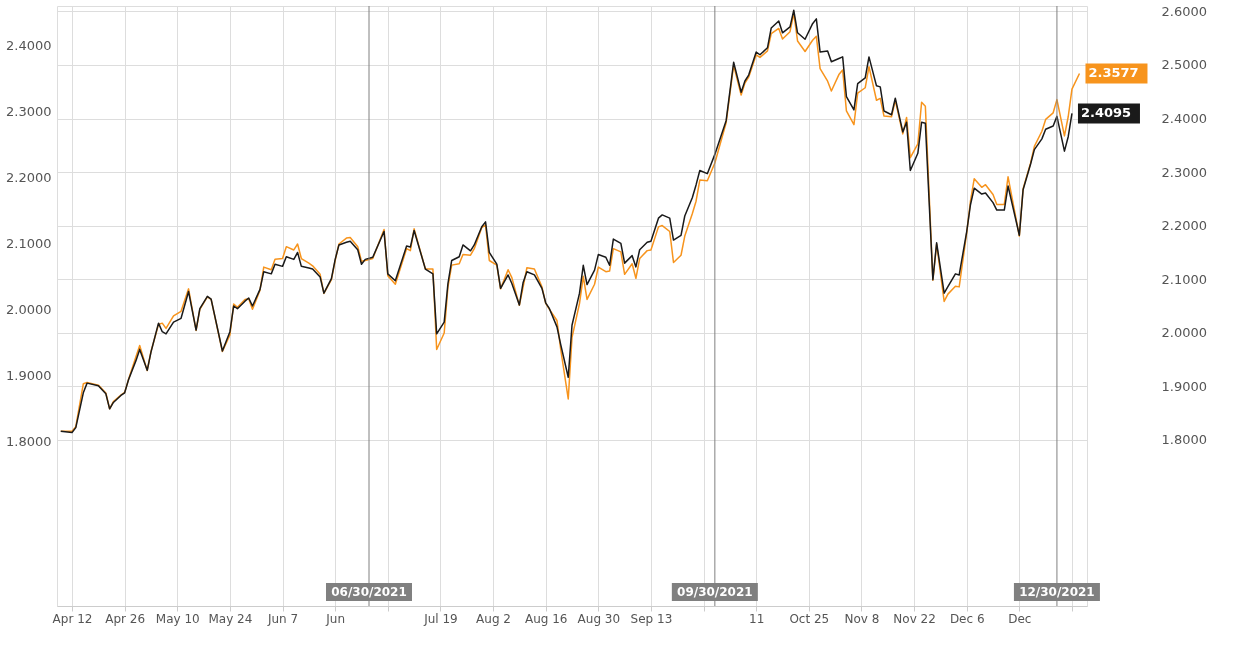 The height and width of the screenshot is (656, 1234). What do you see at coordinates (29, 46) in the screenshot?
I see `y-tick-label: 2.4000` at bounding box center [29, 46].